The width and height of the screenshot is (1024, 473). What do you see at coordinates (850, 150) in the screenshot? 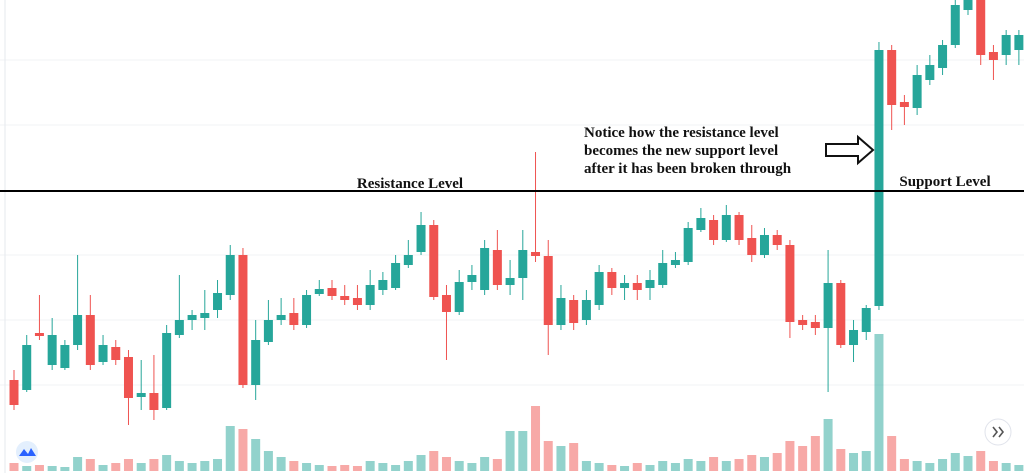
I see `arrow` at bounding box center [850, 150].